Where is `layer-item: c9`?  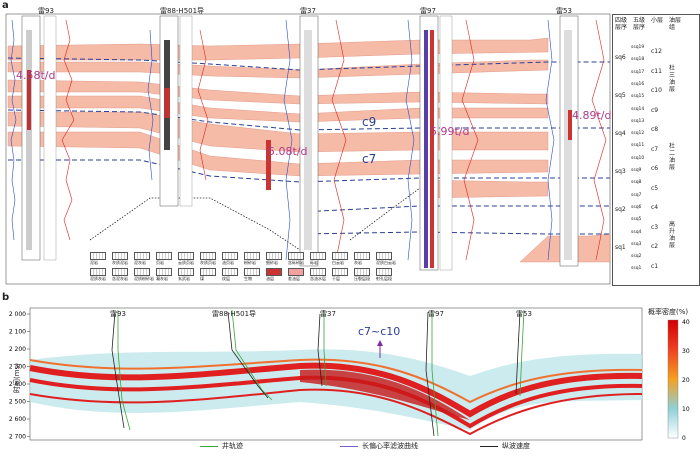 layer-item: c9 is located at coordinates (655, 110).